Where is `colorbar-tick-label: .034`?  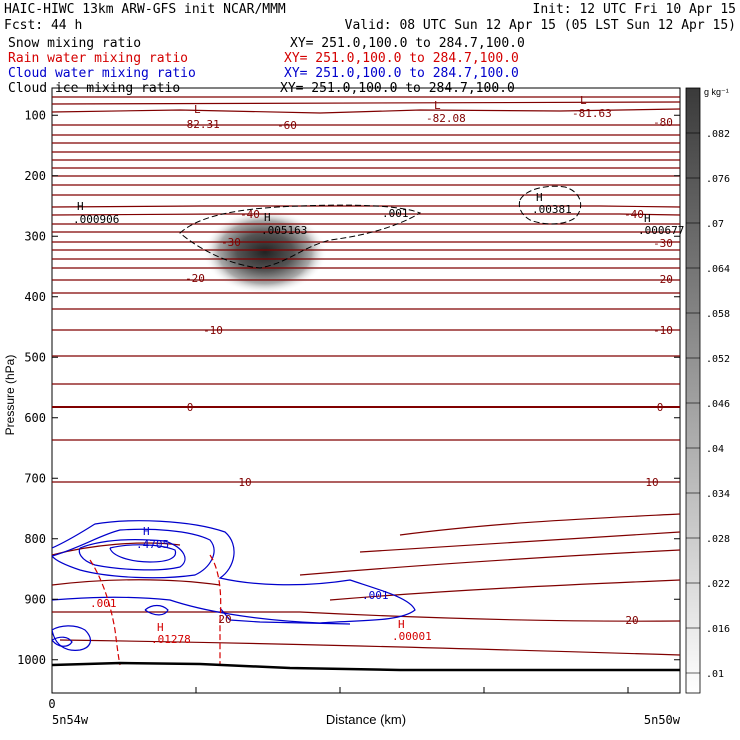 colorbar-tick-label: .034 is located at coordinates (718, 494).